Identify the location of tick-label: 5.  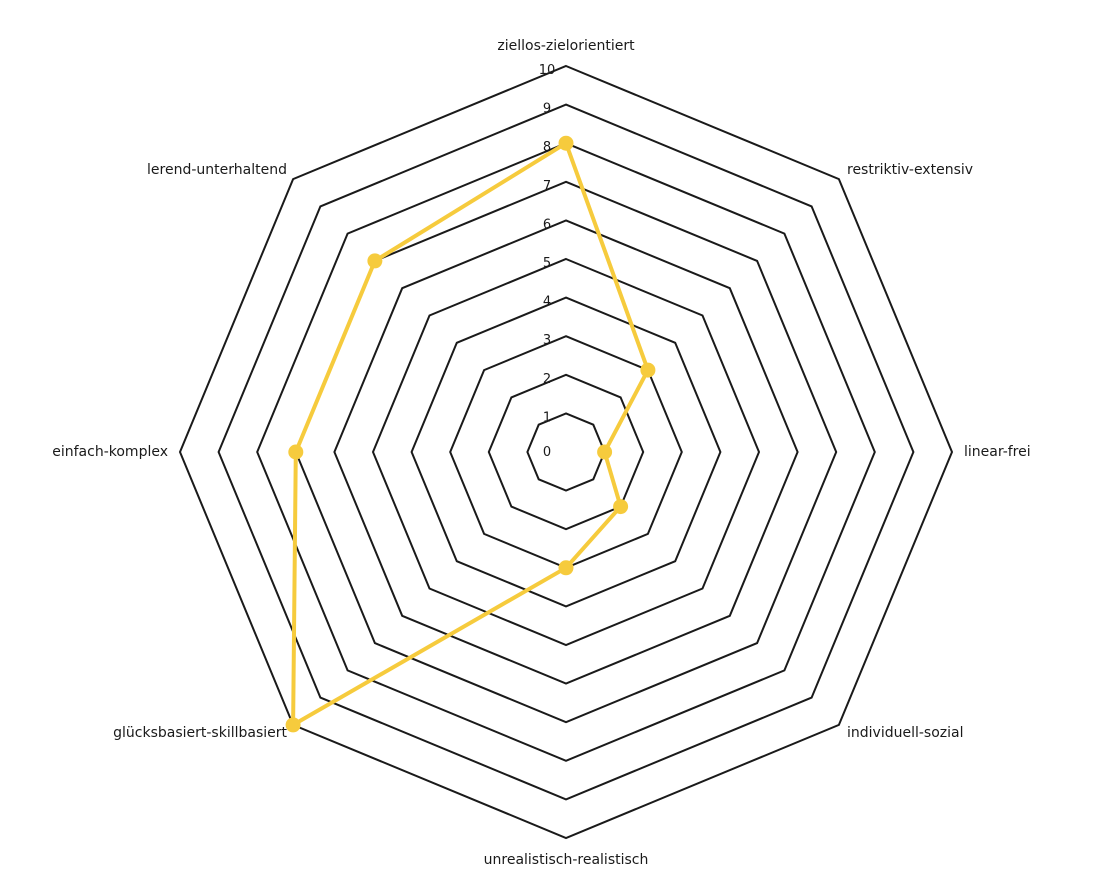
(547, 263).